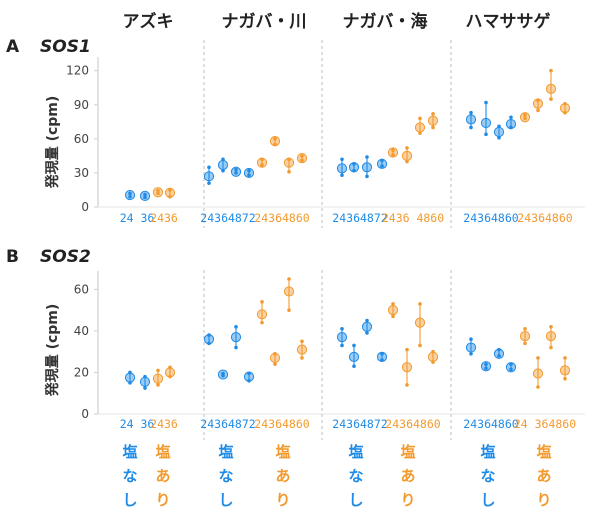 The image size is (597, 522). Describe the element at coordinates (385, 21) in the screenshot. I see `group-header-nagaba-sea: ナガバ・海` at that location.